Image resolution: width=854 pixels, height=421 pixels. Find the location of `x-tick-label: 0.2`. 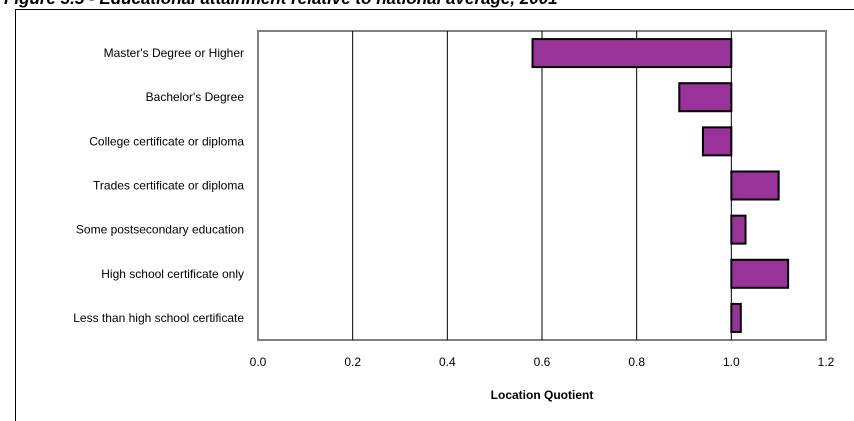

x-tick-label: 0.2 is located at coordinates (352, 362).